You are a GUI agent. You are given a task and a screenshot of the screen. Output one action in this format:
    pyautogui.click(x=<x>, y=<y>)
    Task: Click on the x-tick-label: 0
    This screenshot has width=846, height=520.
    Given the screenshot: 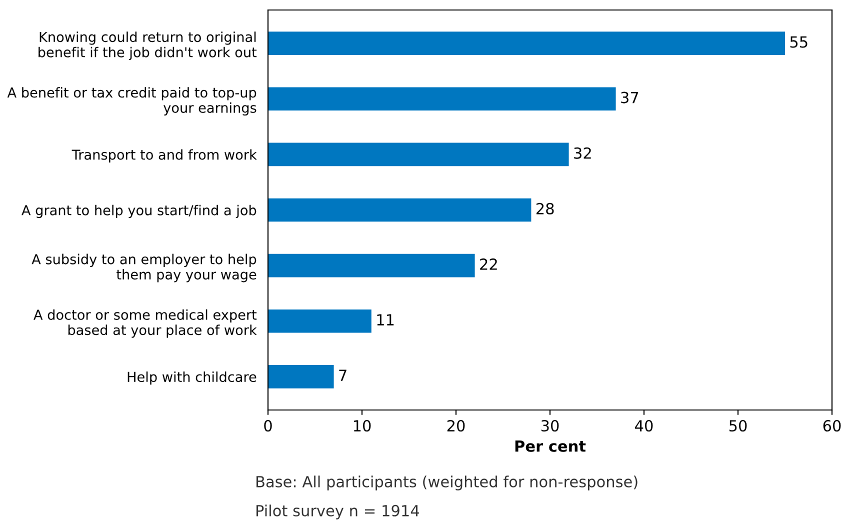 What is the action you would take?
    pyautogui.click(x=268, y=426)
    